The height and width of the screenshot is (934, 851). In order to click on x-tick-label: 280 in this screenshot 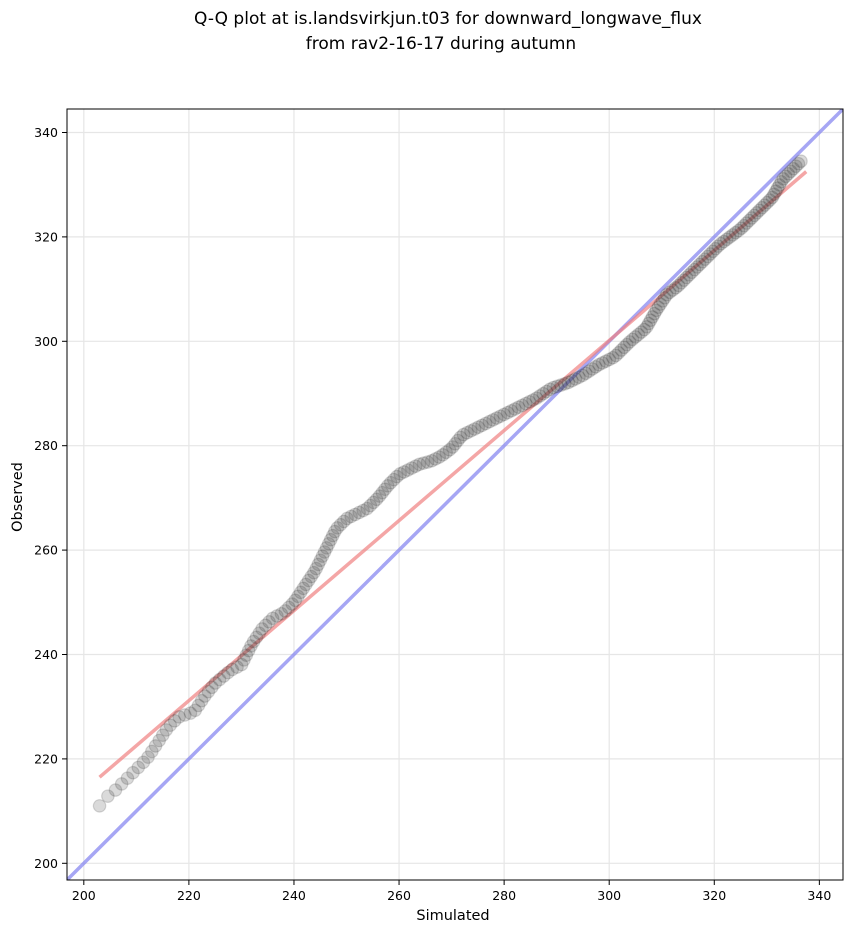, I will do `click(504, 895)`.